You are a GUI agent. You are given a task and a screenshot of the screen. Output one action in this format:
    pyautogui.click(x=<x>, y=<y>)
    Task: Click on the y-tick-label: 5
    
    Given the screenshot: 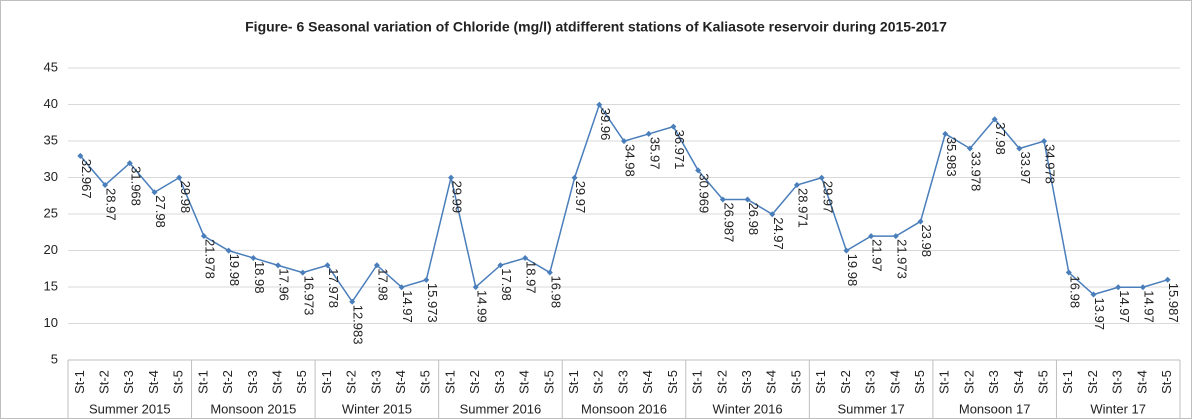 What is the action you would take?
    pyautogui.click(x=54, y=358)
    